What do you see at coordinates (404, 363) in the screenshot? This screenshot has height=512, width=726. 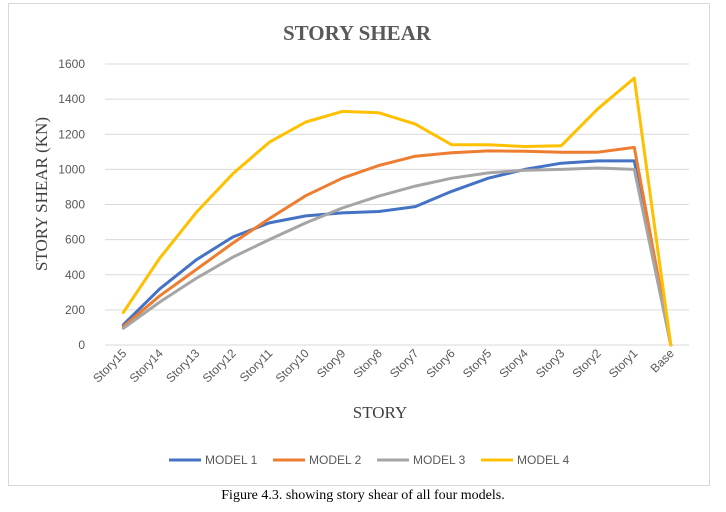 I see `x-tick-label: Story7` at bounding box center [404, 363].